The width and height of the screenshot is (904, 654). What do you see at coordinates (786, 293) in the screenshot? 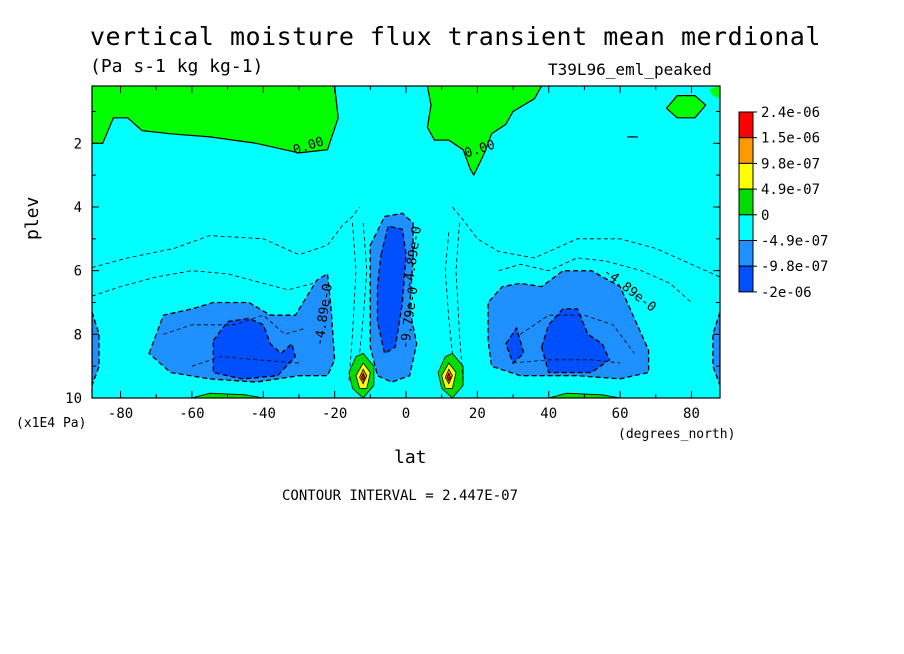
I see `colorbar-label: -2e-06` at bounding box center [786, 293].